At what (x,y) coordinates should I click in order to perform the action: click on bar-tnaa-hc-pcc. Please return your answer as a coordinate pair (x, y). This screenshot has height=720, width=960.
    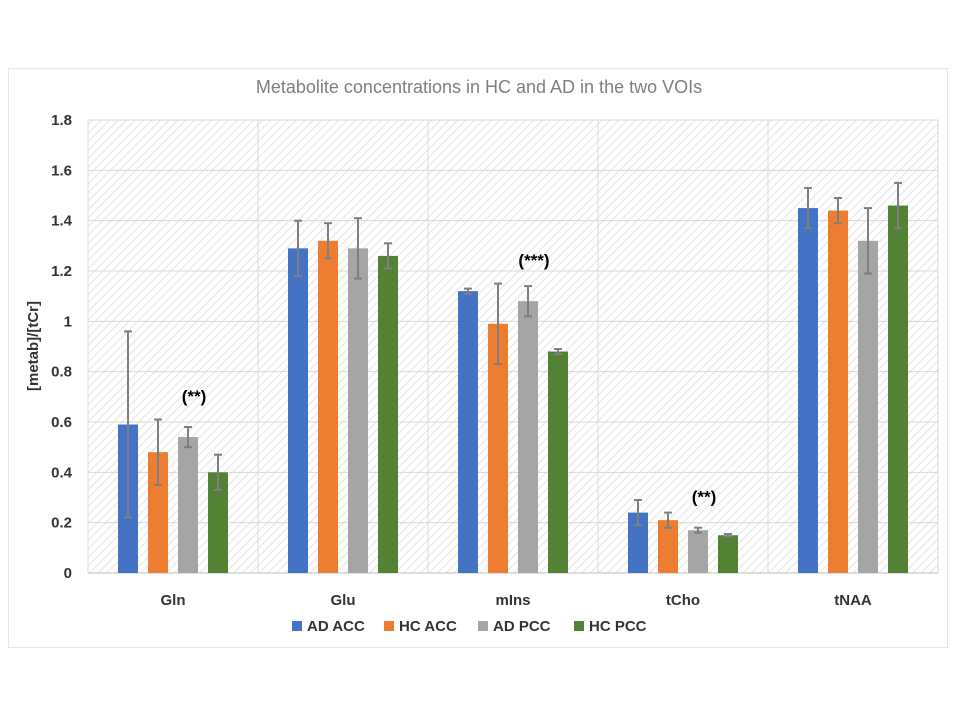
    Looking at the image, I should click on (898, 389).